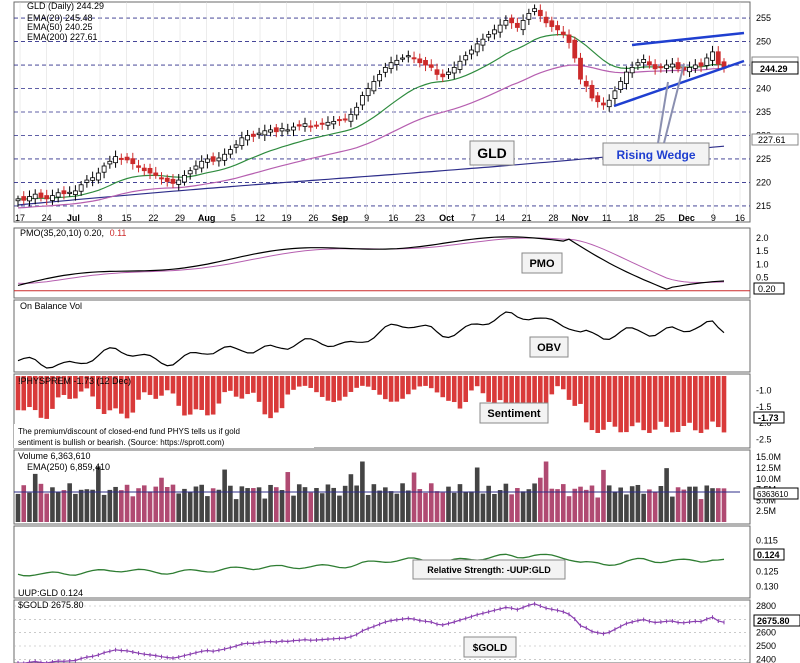  I want to click on rs-tick-label: 0.125, so click(767, 571).